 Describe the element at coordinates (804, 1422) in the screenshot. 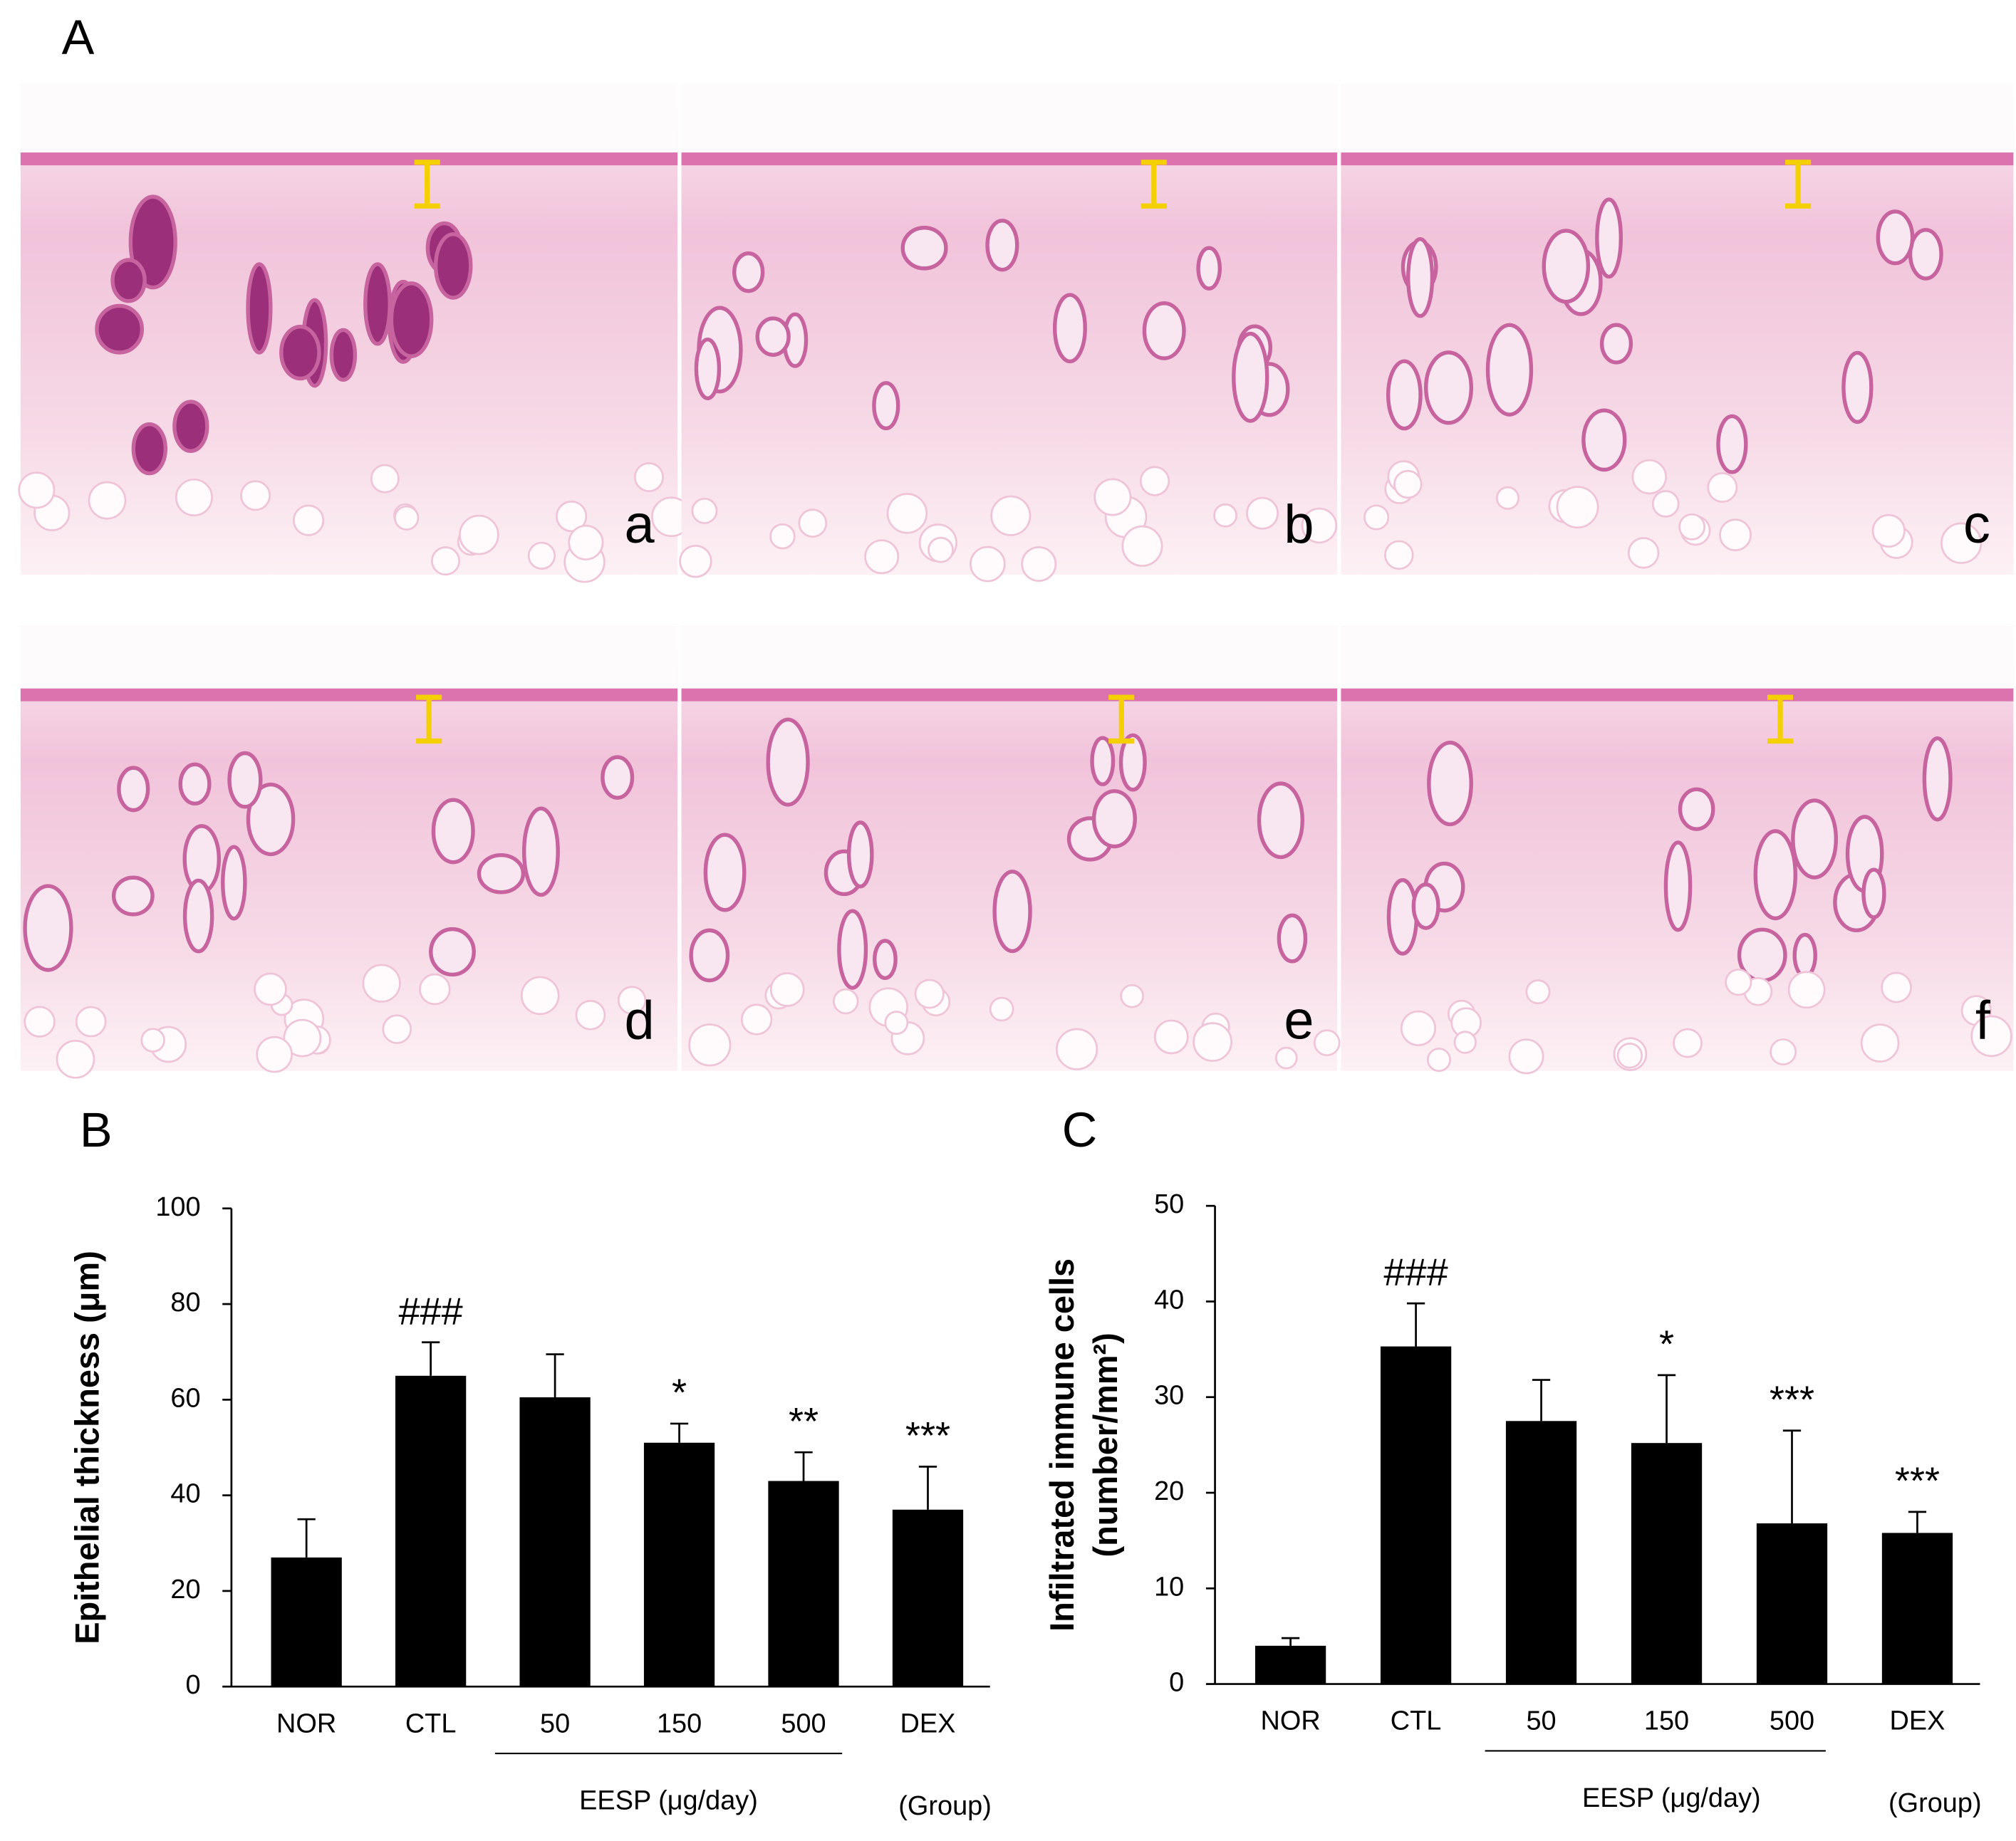

I see `significance-label: **` at that location.